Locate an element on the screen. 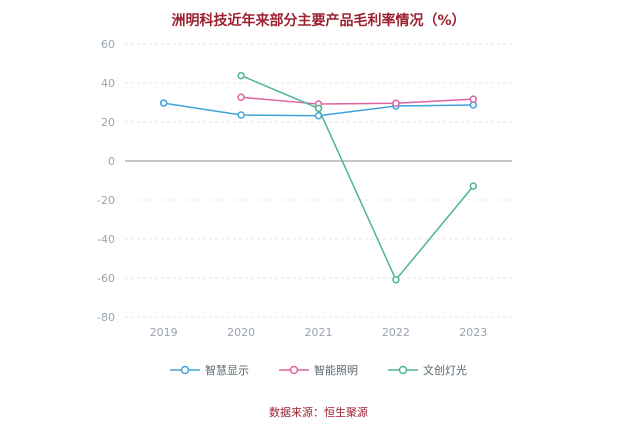 The height and width of the screenshot is (431, 637). data-source: 数据来源：恒生聚源 is located at coordinates (318, 412).